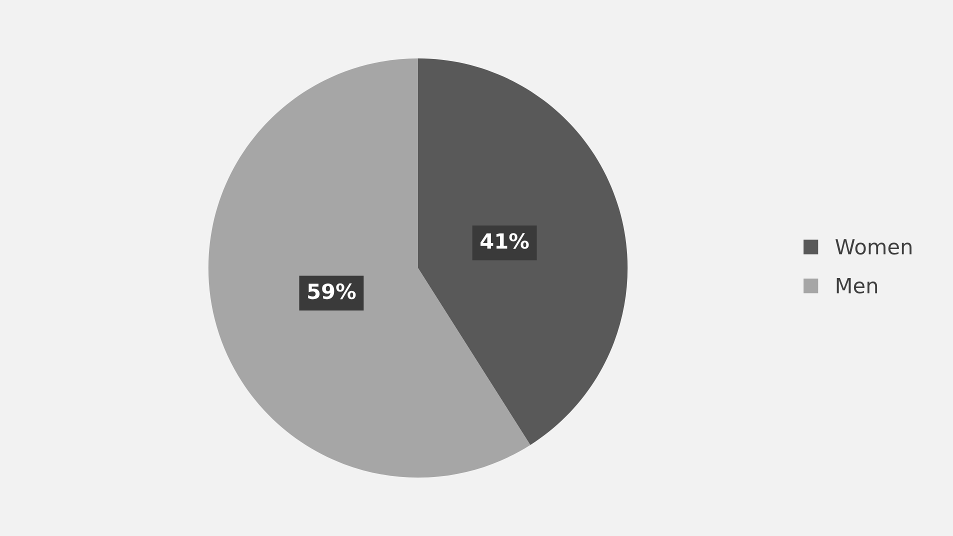 Image resolution: width=953 pixels, height=536 pixels. What do you see at coordinates (873, 247) in the screenshot?
I see `legend-label: Women` at bounding box center [873, 247].